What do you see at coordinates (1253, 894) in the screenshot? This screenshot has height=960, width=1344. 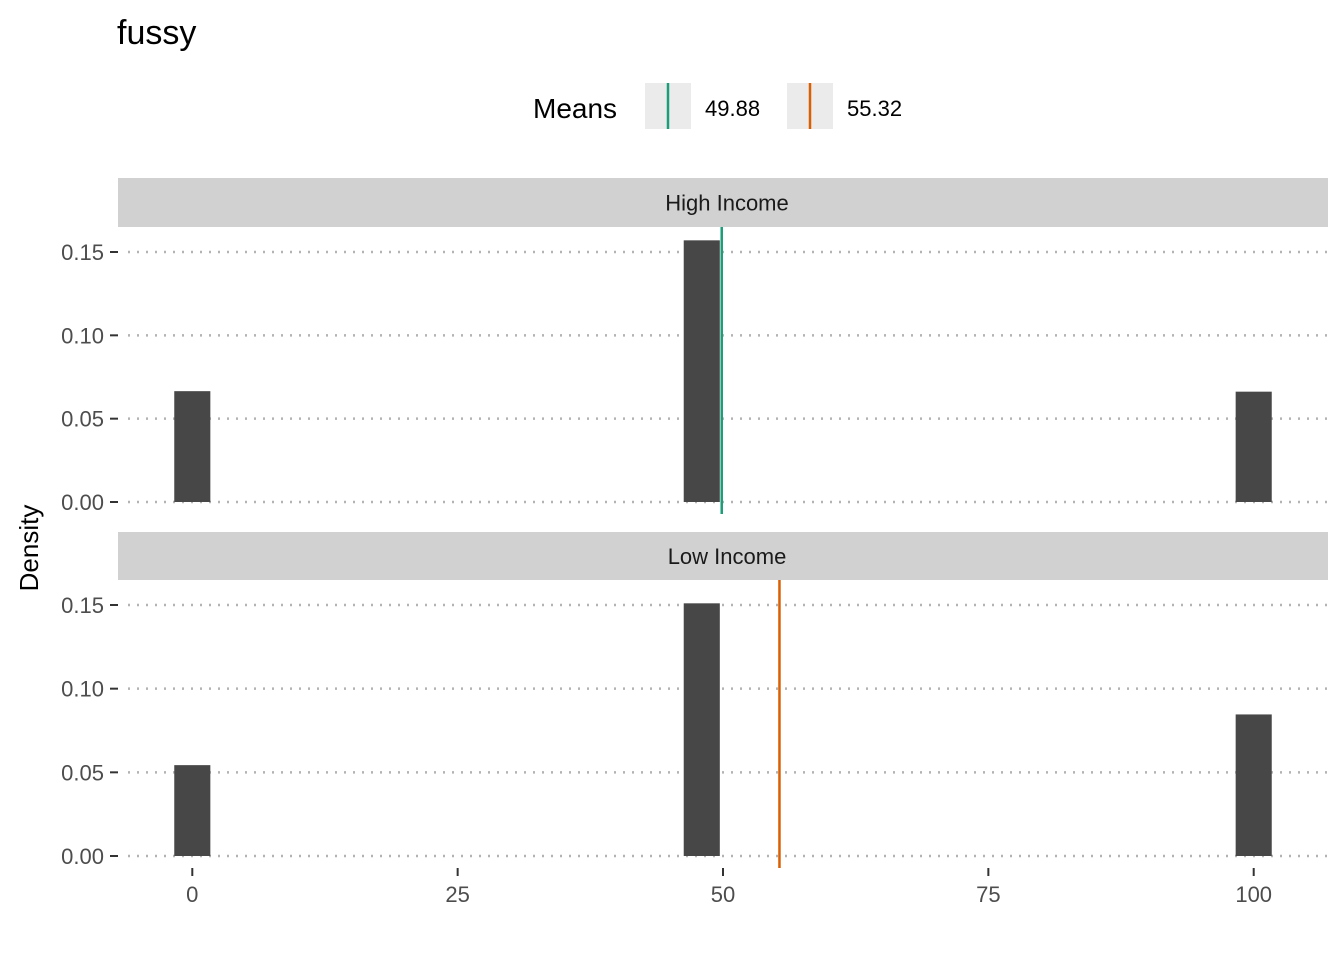 I see `x-tick-label: 100` at bounding box center [1253, 894].